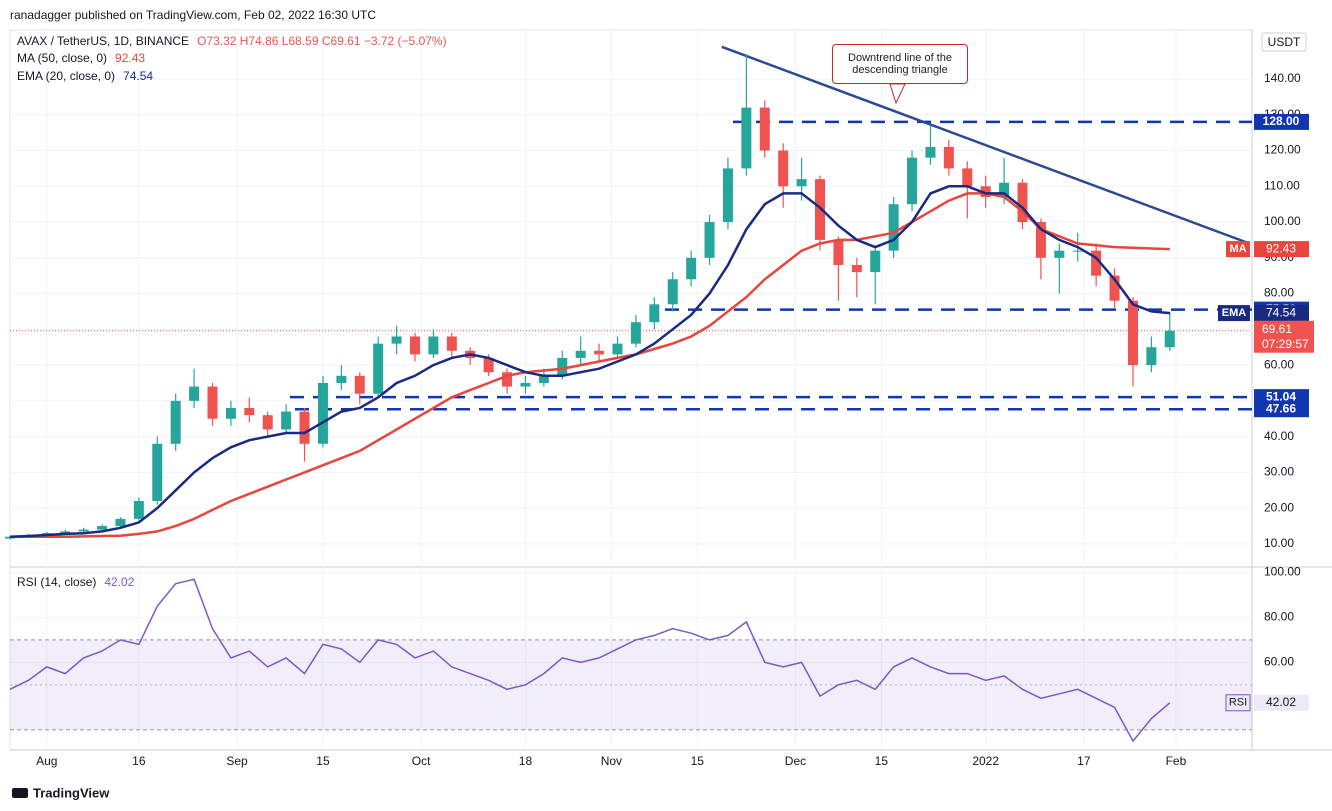  I want to click on symbol: AVAX / TetherUS, 1D, BINANCE, so click(103, 41).